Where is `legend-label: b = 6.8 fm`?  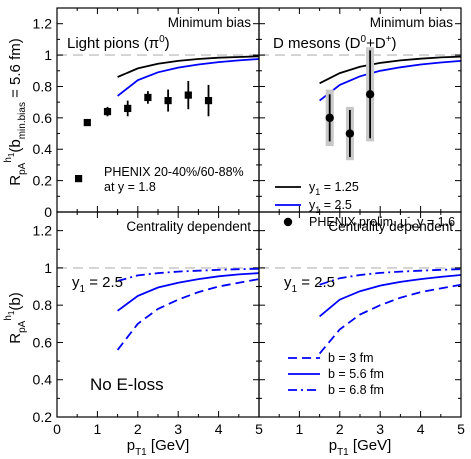
legend-label: b = 6.8 fm is located at coordinates (356, 390).